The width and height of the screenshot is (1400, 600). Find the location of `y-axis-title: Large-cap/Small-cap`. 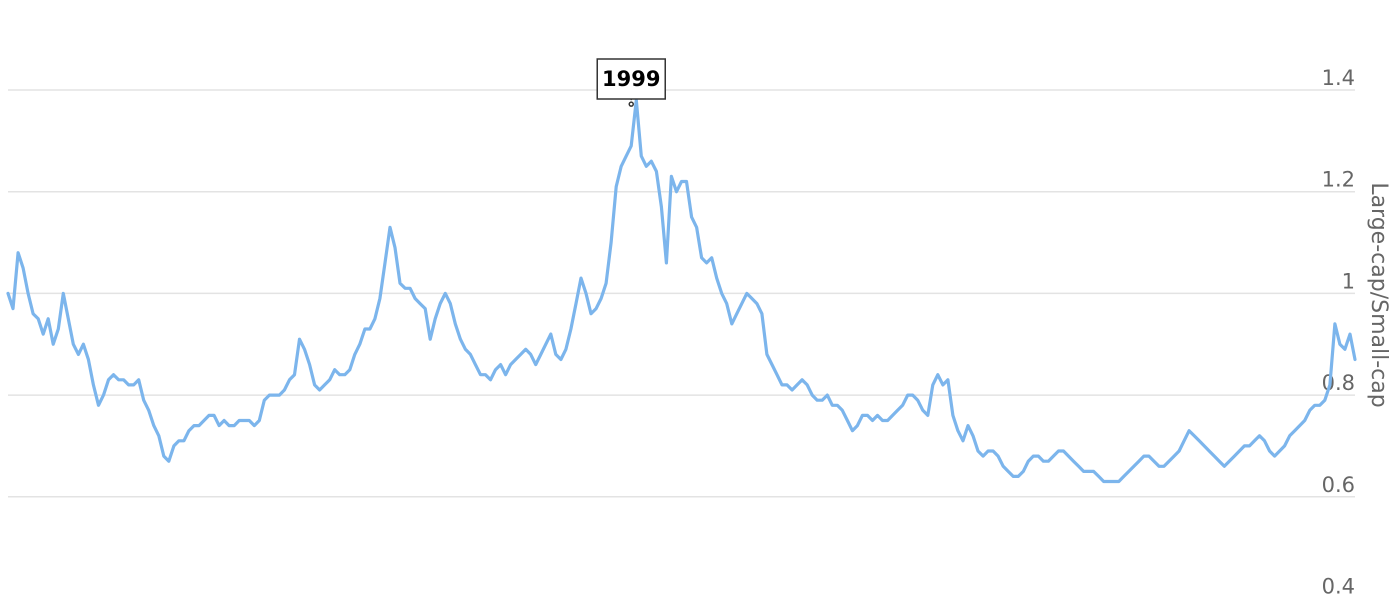

y-axis-title: Large-cap/Small-cap is located at coordinates (1378, 294).